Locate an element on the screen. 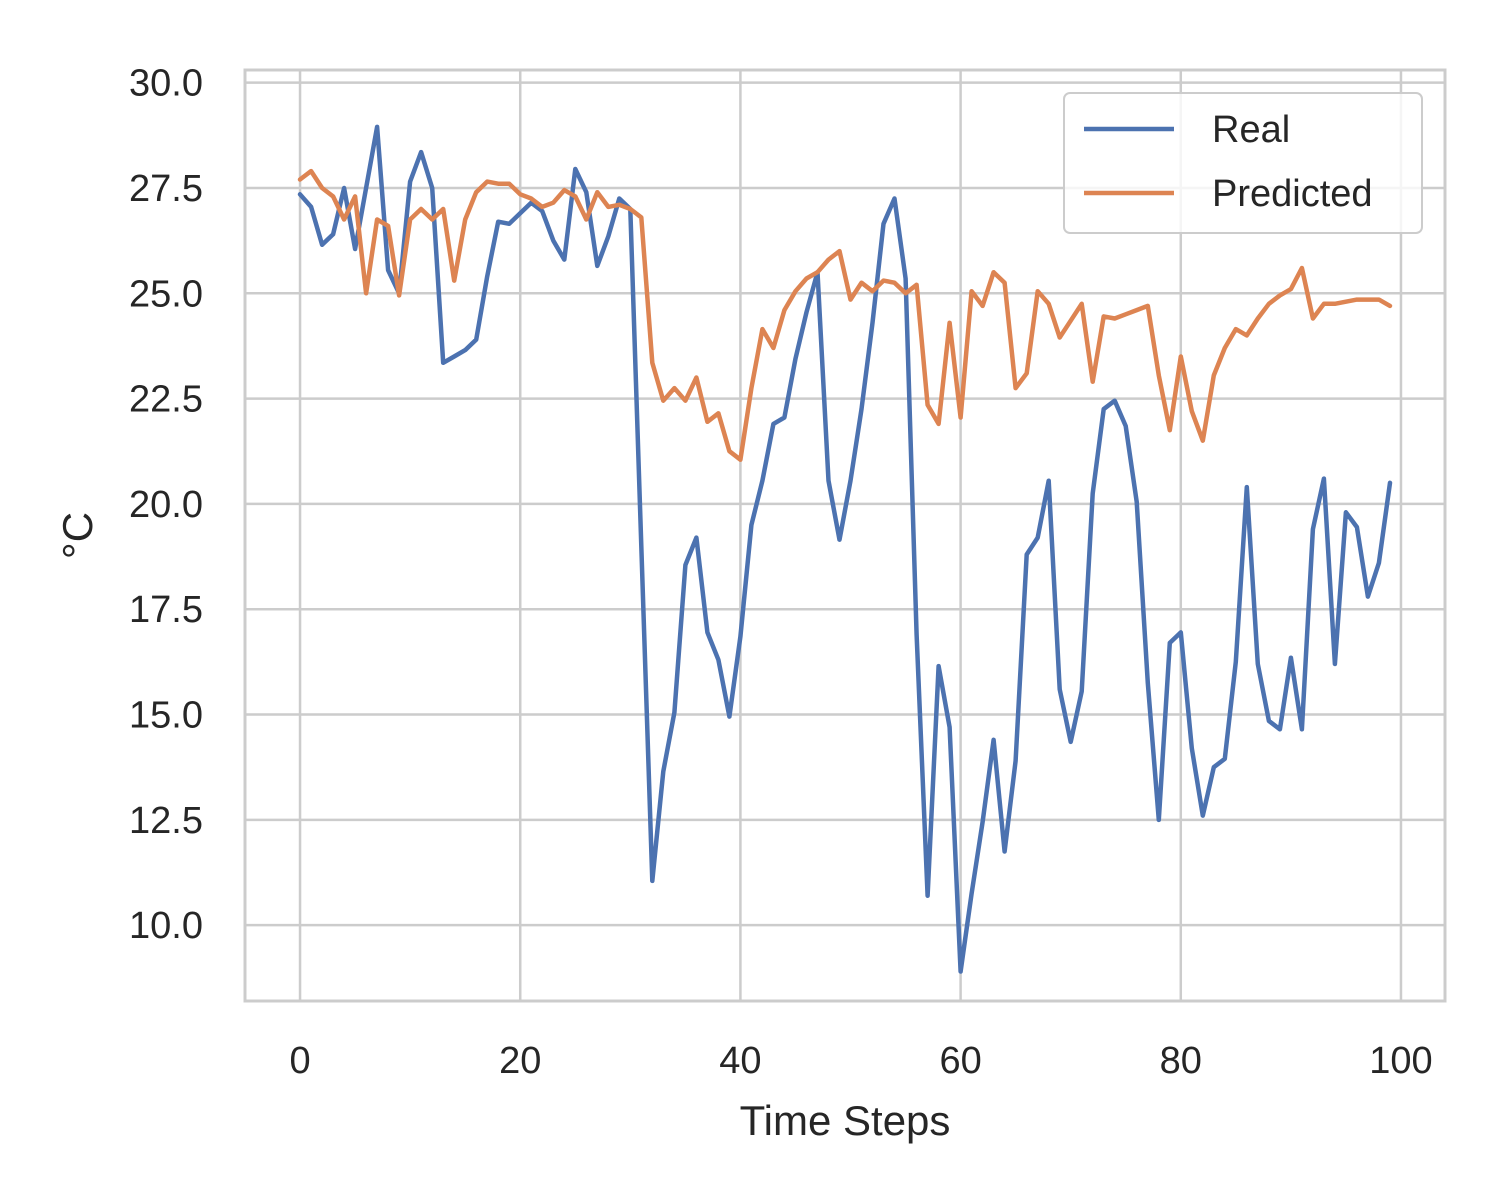 The width and height of the screenshot is (1500, 1200). x-tick-label: 0 is located at coordinates (299, 1061).